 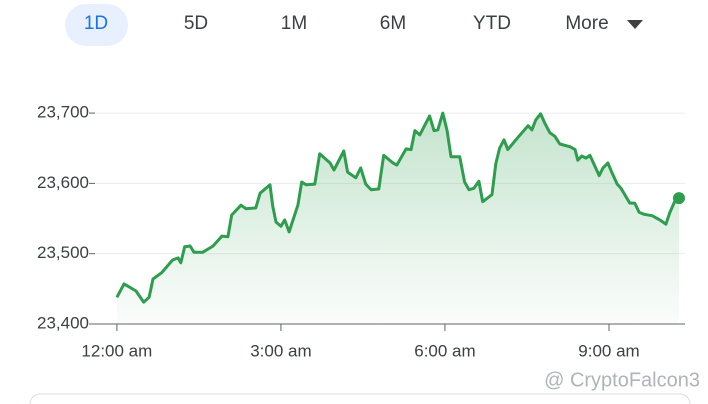 What do you see at coordinates (444, 350) in the screenshot?
I see `x-tick-label: 6:00 am` at bounding box center [444, 350].